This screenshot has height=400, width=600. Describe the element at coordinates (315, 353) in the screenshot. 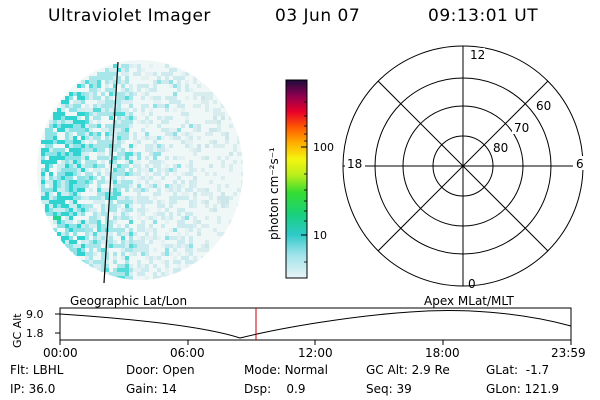

I see `altitude-x-tick: 12:00` at that location.